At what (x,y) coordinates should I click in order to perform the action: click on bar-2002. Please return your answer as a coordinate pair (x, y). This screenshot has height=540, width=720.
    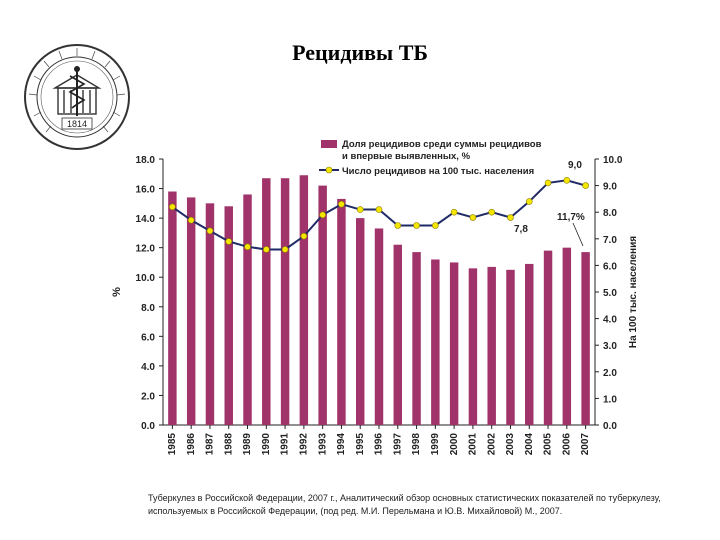
    Looking at the image, I should click on (491, 345).